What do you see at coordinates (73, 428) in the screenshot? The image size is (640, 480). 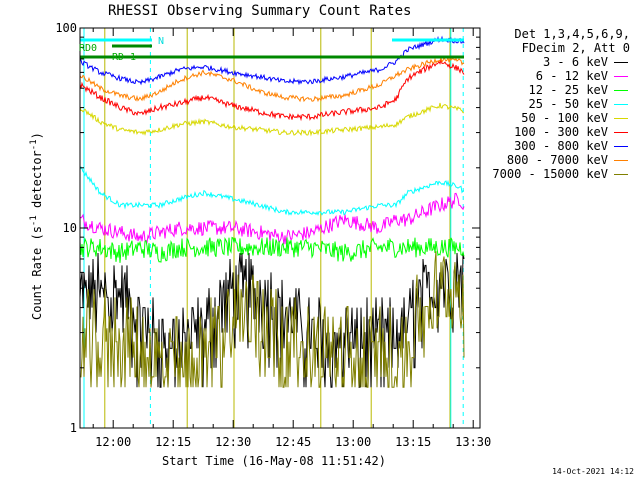 I see `y-tick-label: 1` at bounding box center [73, 428].